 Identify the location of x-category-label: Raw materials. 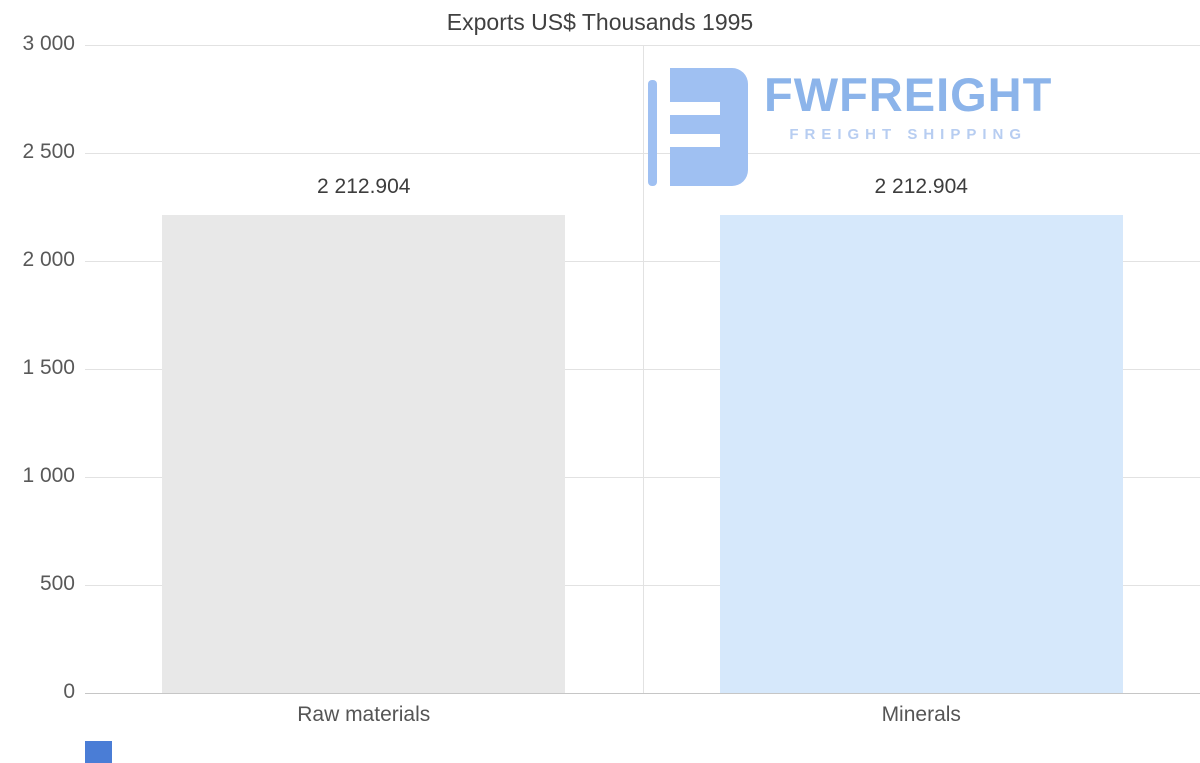
(364, 714).